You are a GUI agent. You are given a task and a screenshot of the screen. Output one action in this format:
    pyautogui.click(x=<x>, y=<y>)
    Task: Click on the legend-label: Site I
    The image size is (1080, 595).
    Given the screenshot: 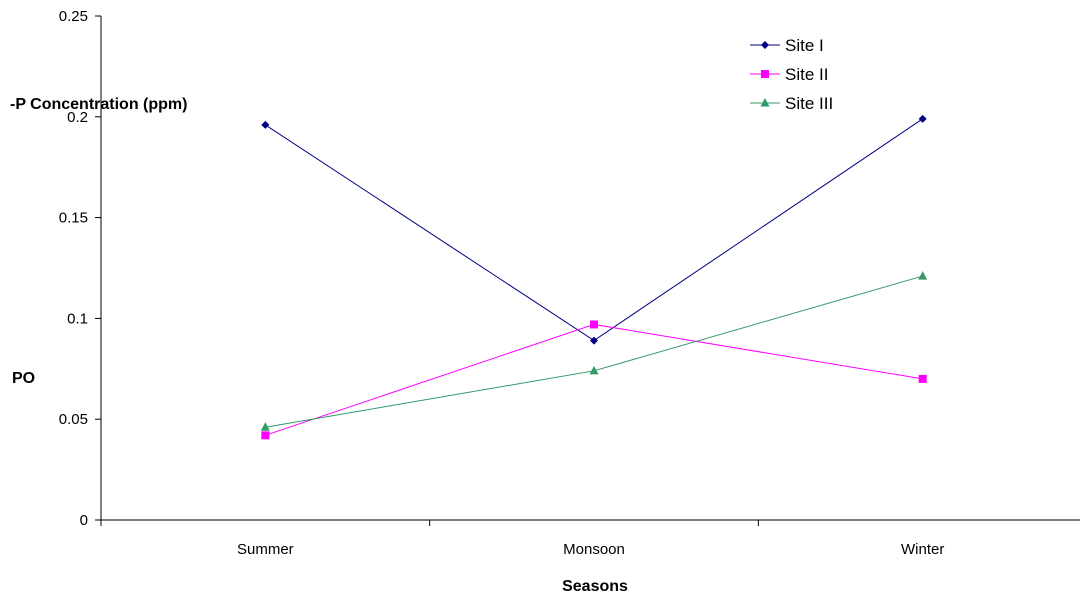 What is the action you would take?
    pyautogui.click(x=804, y=45)
    